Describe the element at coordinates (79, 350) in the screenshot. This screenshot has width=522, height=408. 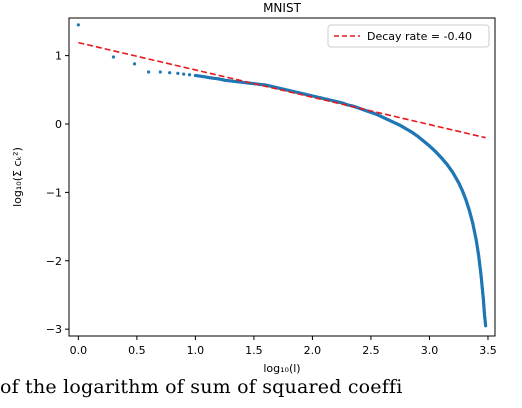
I see `x-tick-label: 0.0` at that location.